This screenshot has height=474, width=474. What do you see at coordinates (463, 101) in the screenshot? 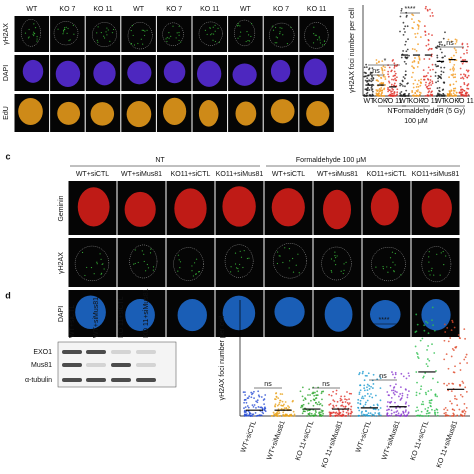
I see `x-tick-label: KO 11` at bounding box center [463, 101].